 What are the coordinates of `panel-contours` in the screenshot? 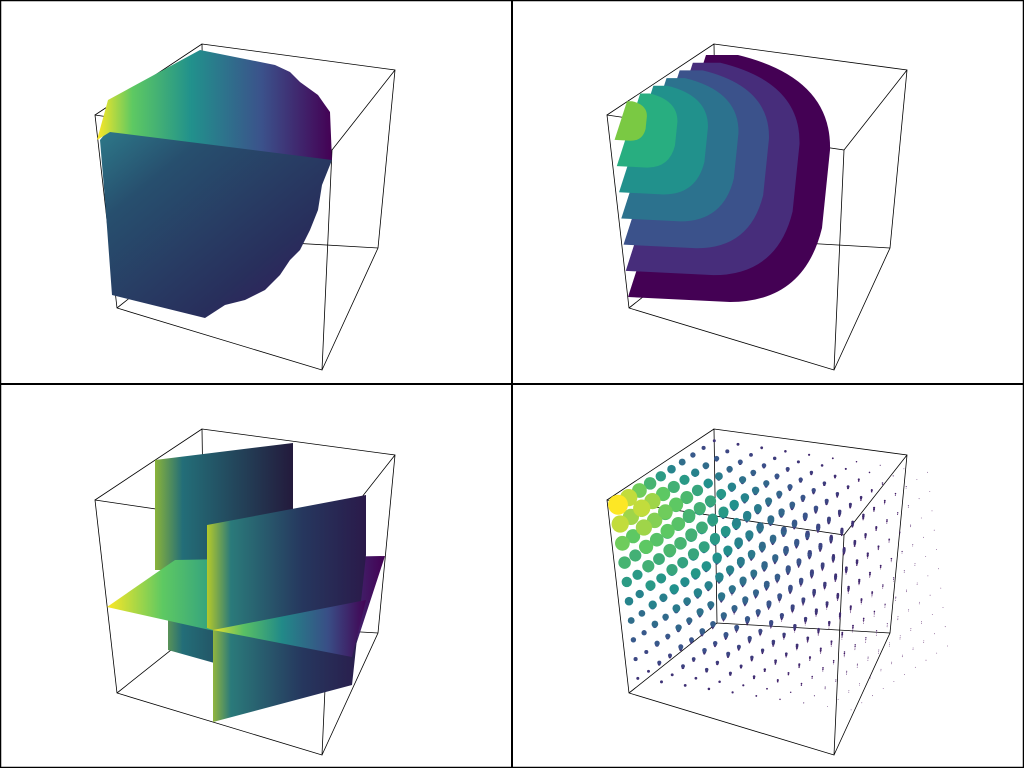 It's located at (757, 207).